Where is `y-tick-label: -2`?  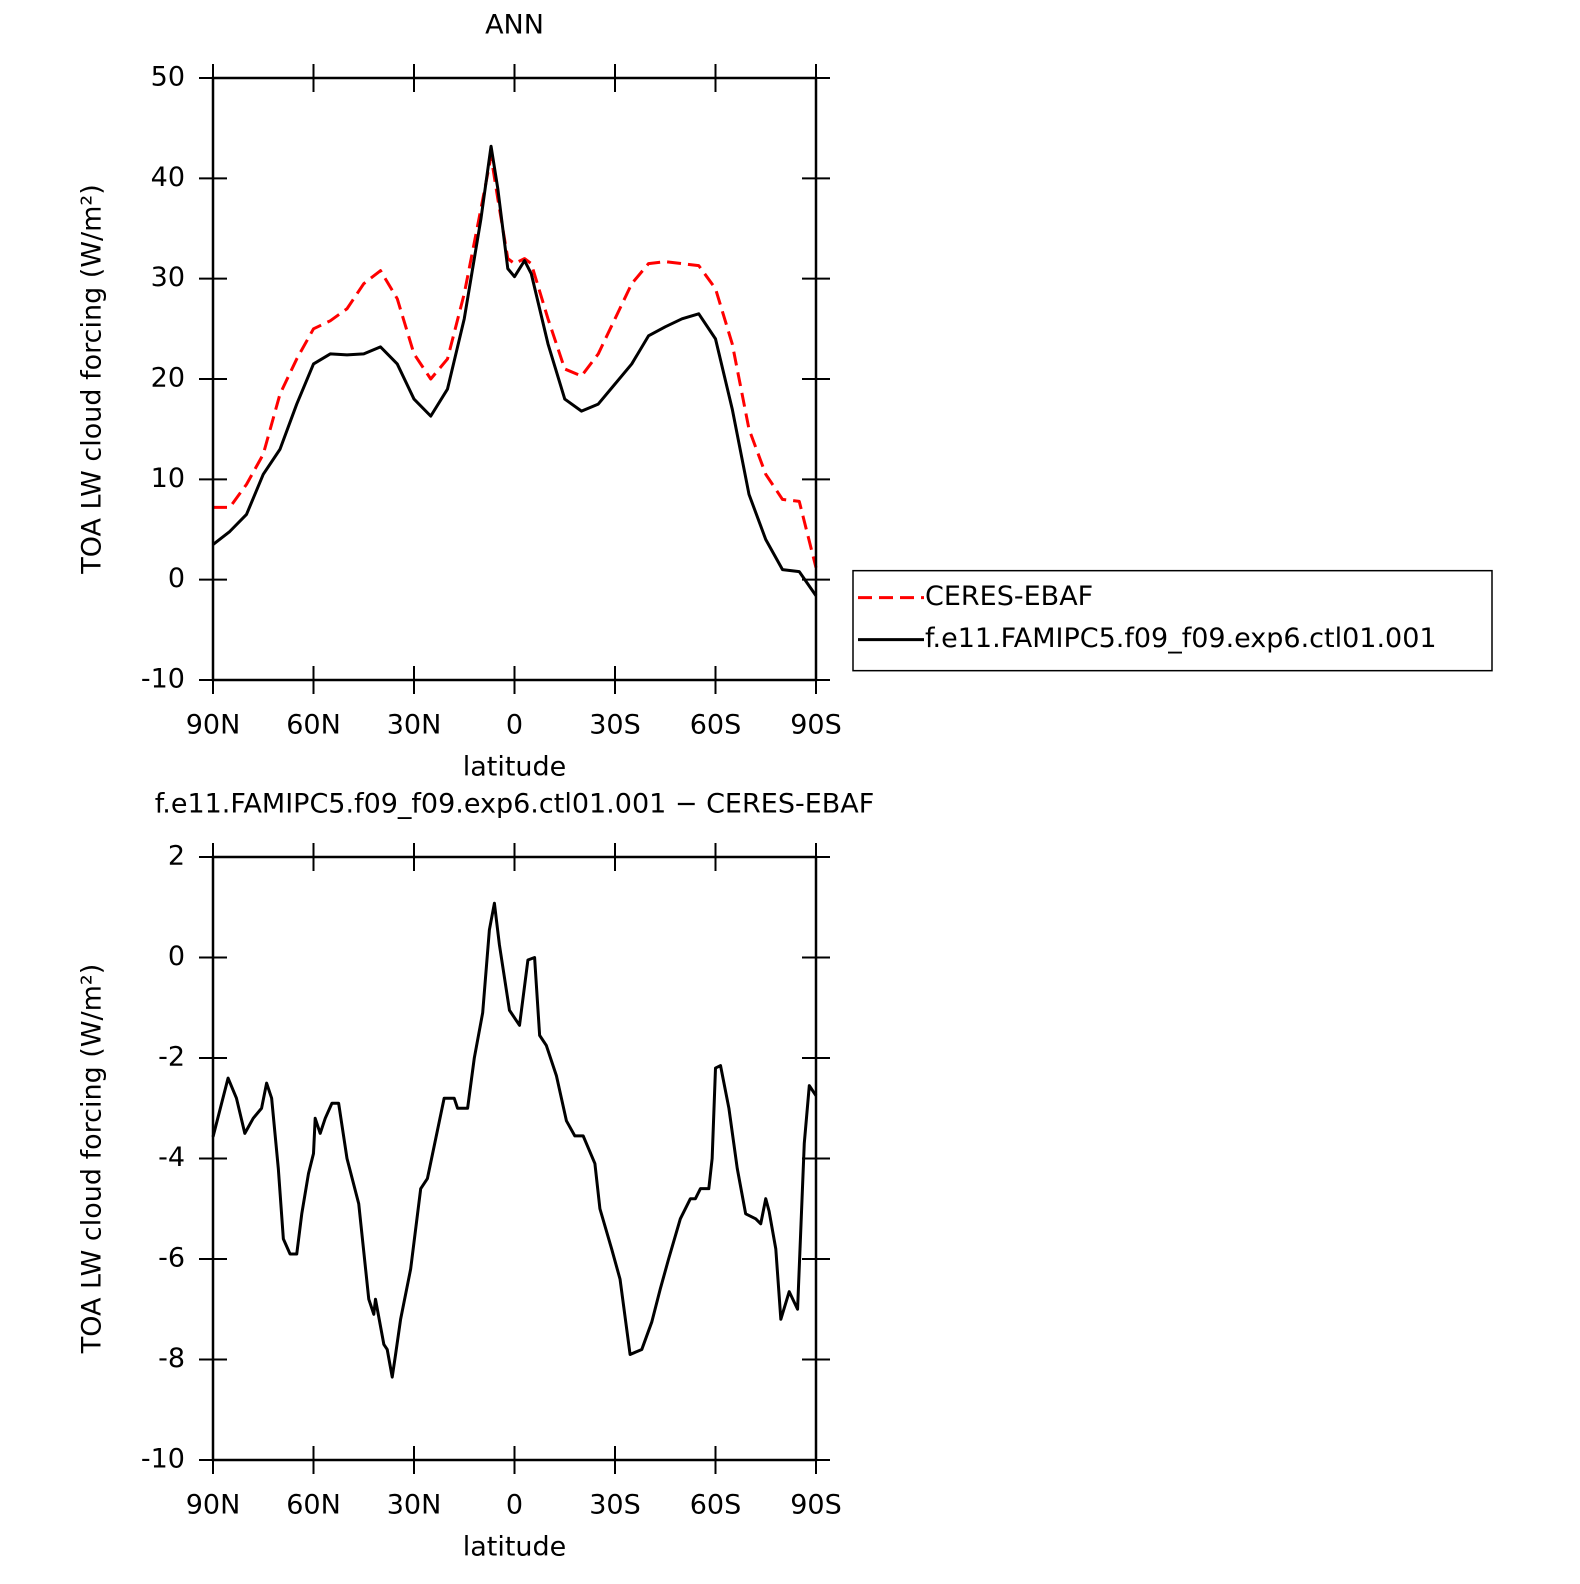 y-tick-label: -2 is located at coordinates (171, 1057).